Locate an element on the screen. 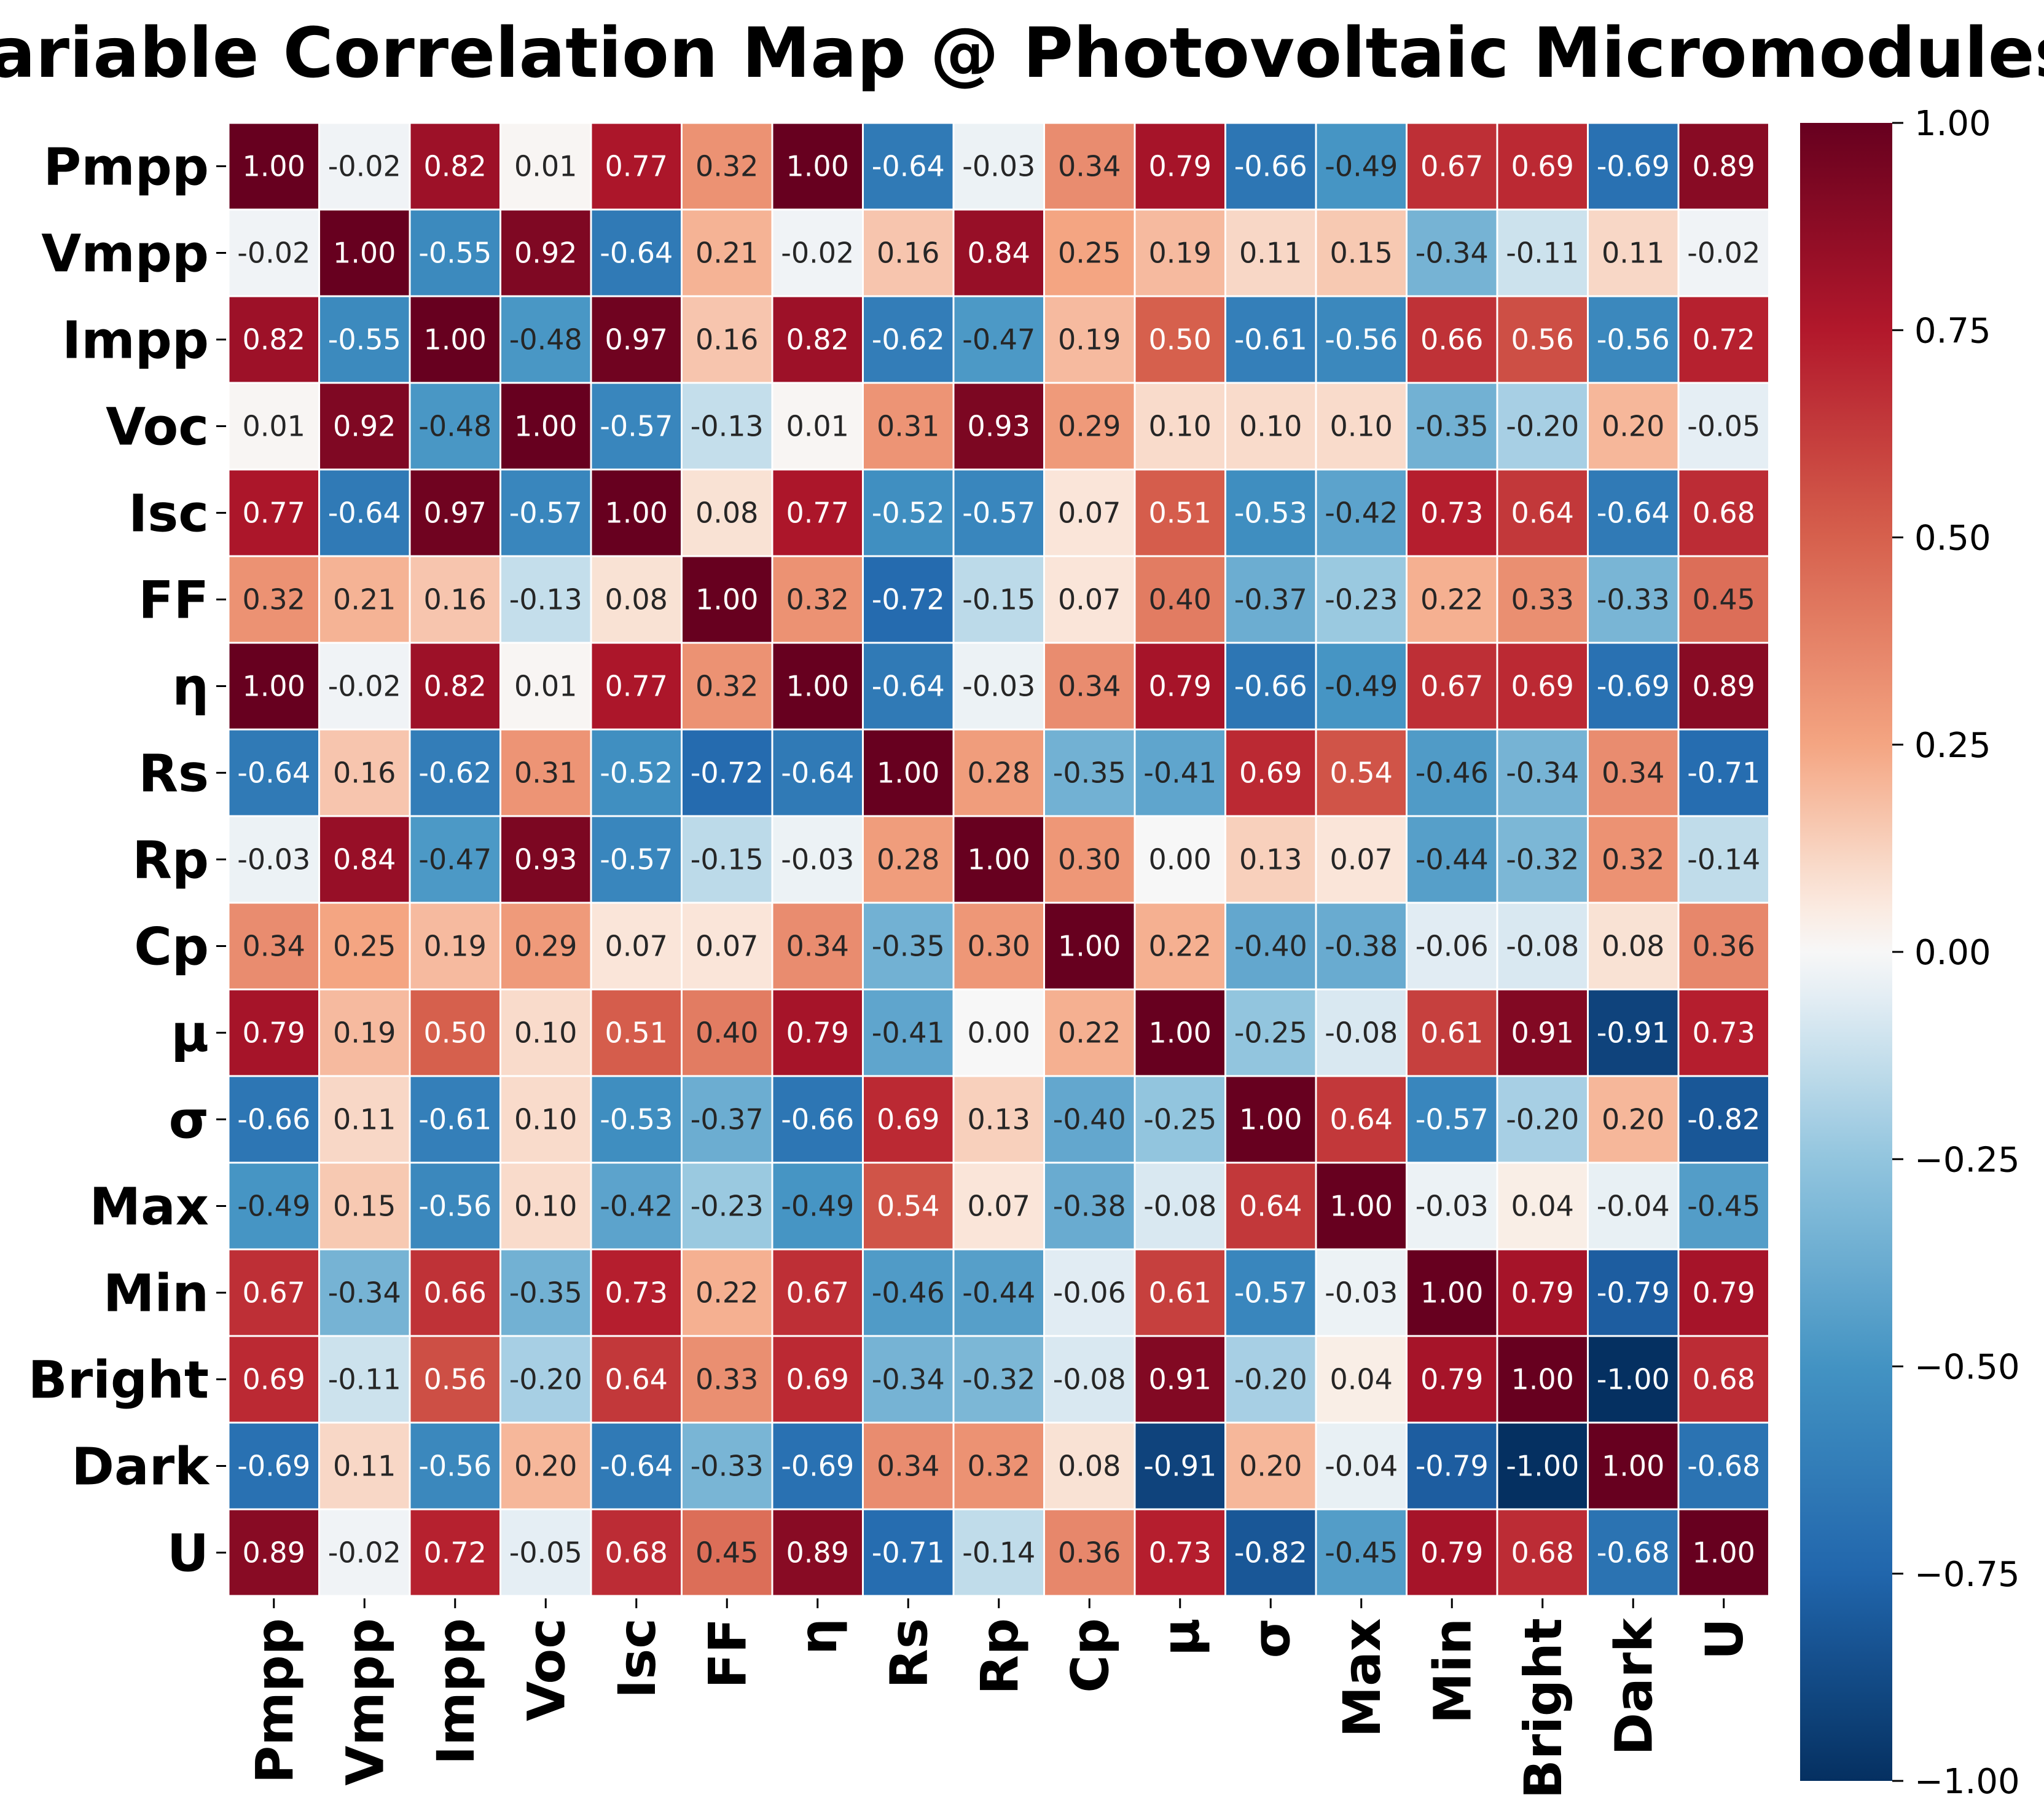 Image resolution: width=2044 pixels, height=1819 pixels. cell-value-label: 0.72 is located at coordinates (456, 1553).